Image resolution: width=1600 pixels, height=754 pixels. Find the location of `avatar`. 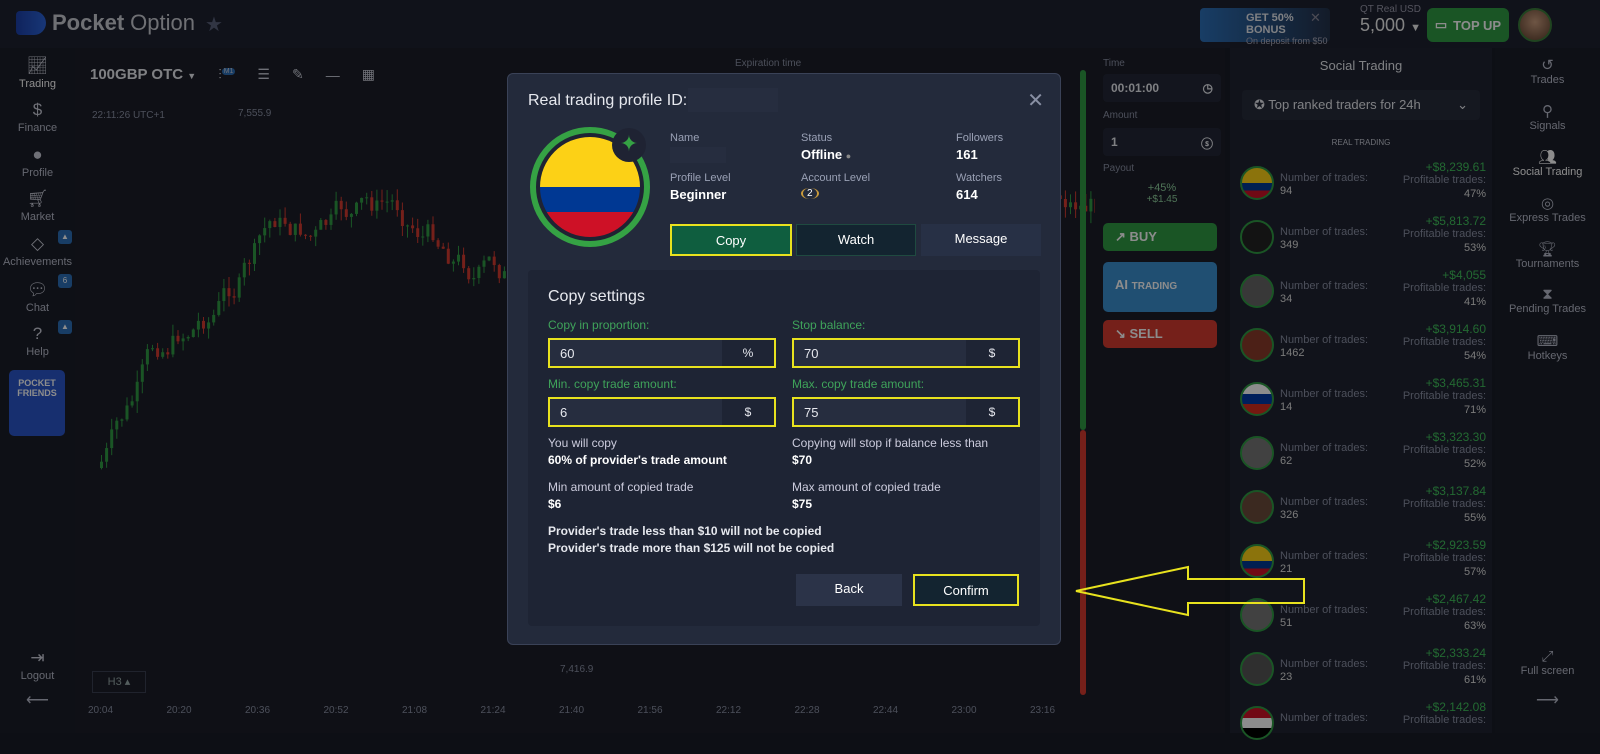

avatar is located at coordinates (1535, 25).